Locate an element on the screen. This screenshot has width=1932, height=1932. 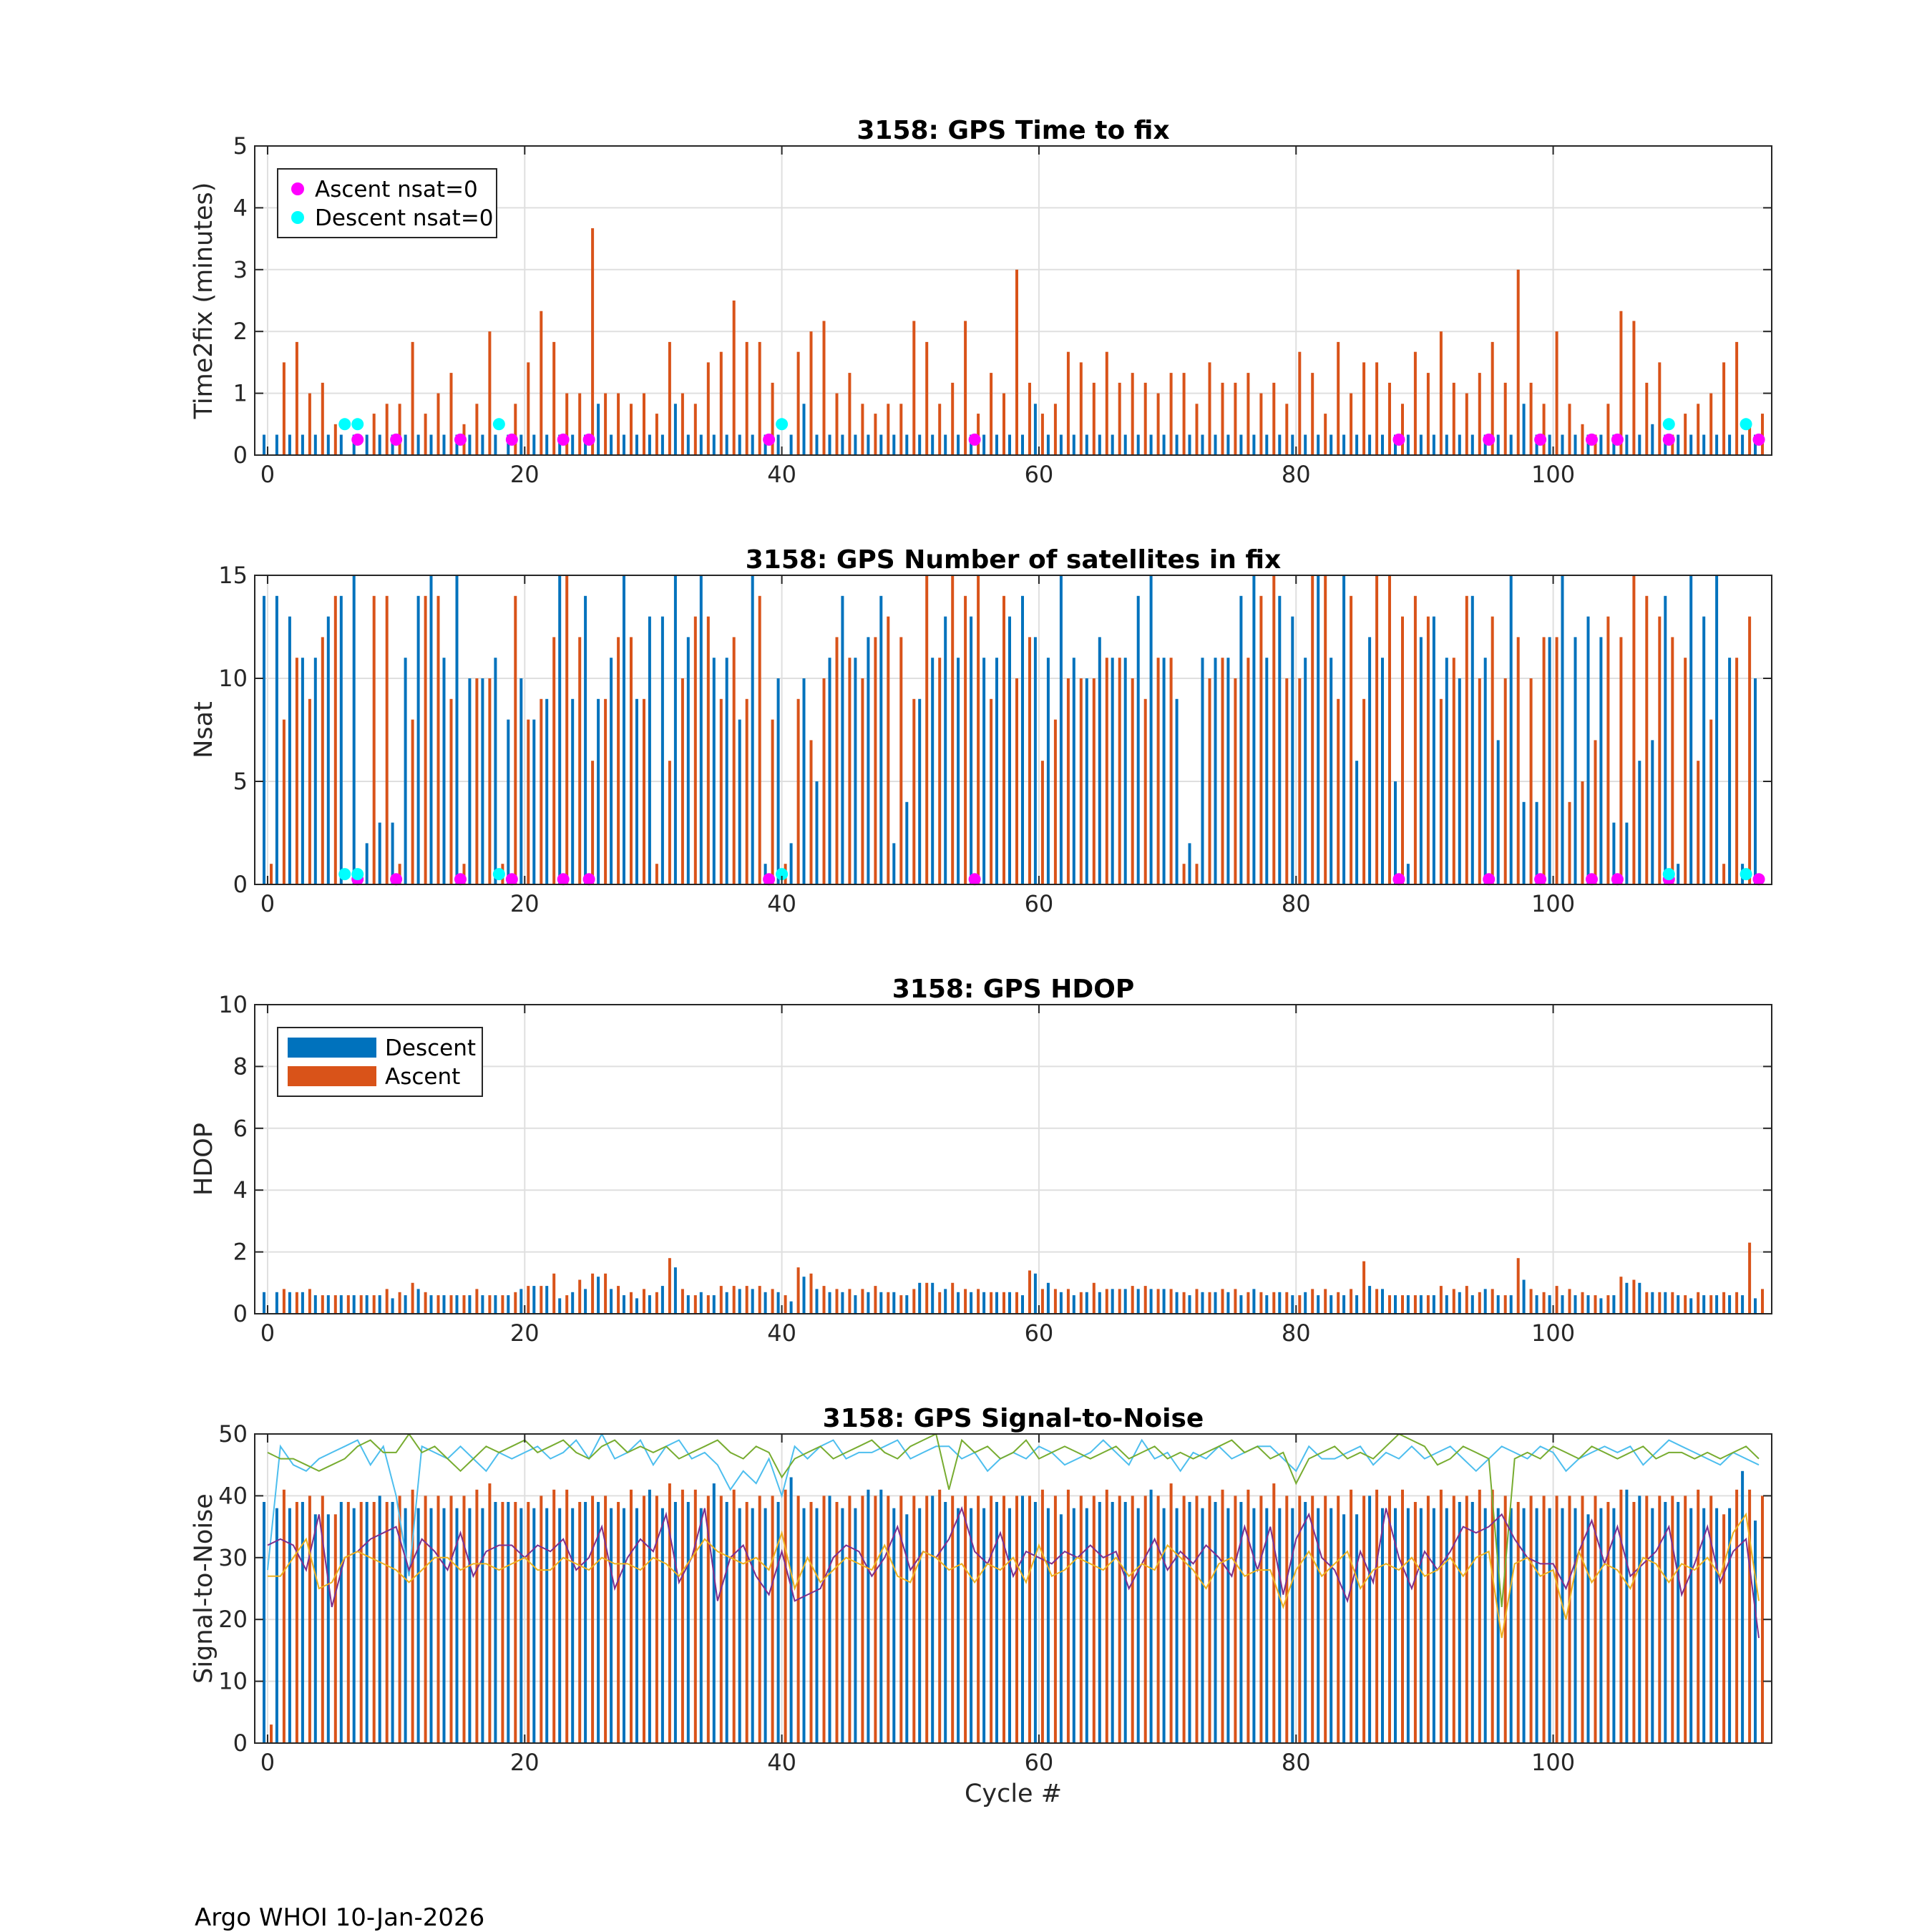
axes-box is located at coordinates (1013, 300).